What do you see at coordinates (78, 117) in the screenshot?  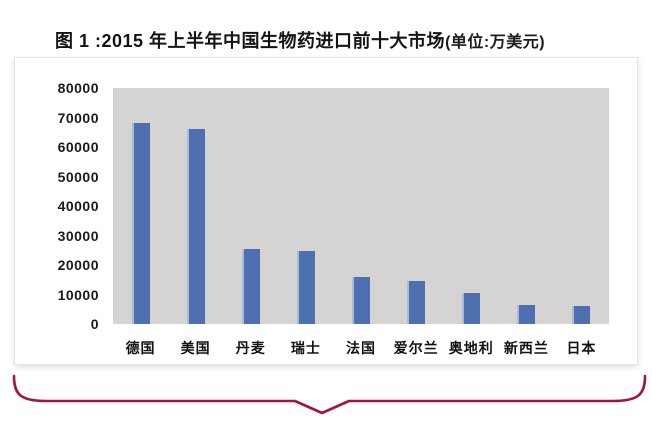 I see `y-tick-label: 70000` at bounding box center [78, 117].